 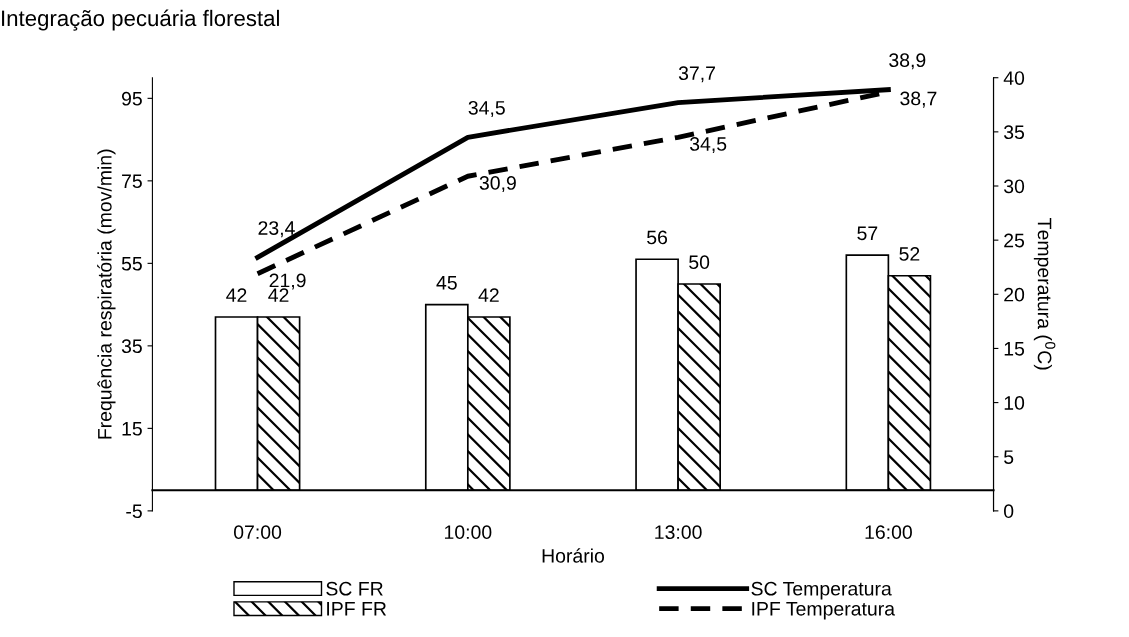 I want to click on data-label: 21,9, so click(x=287, y=281).